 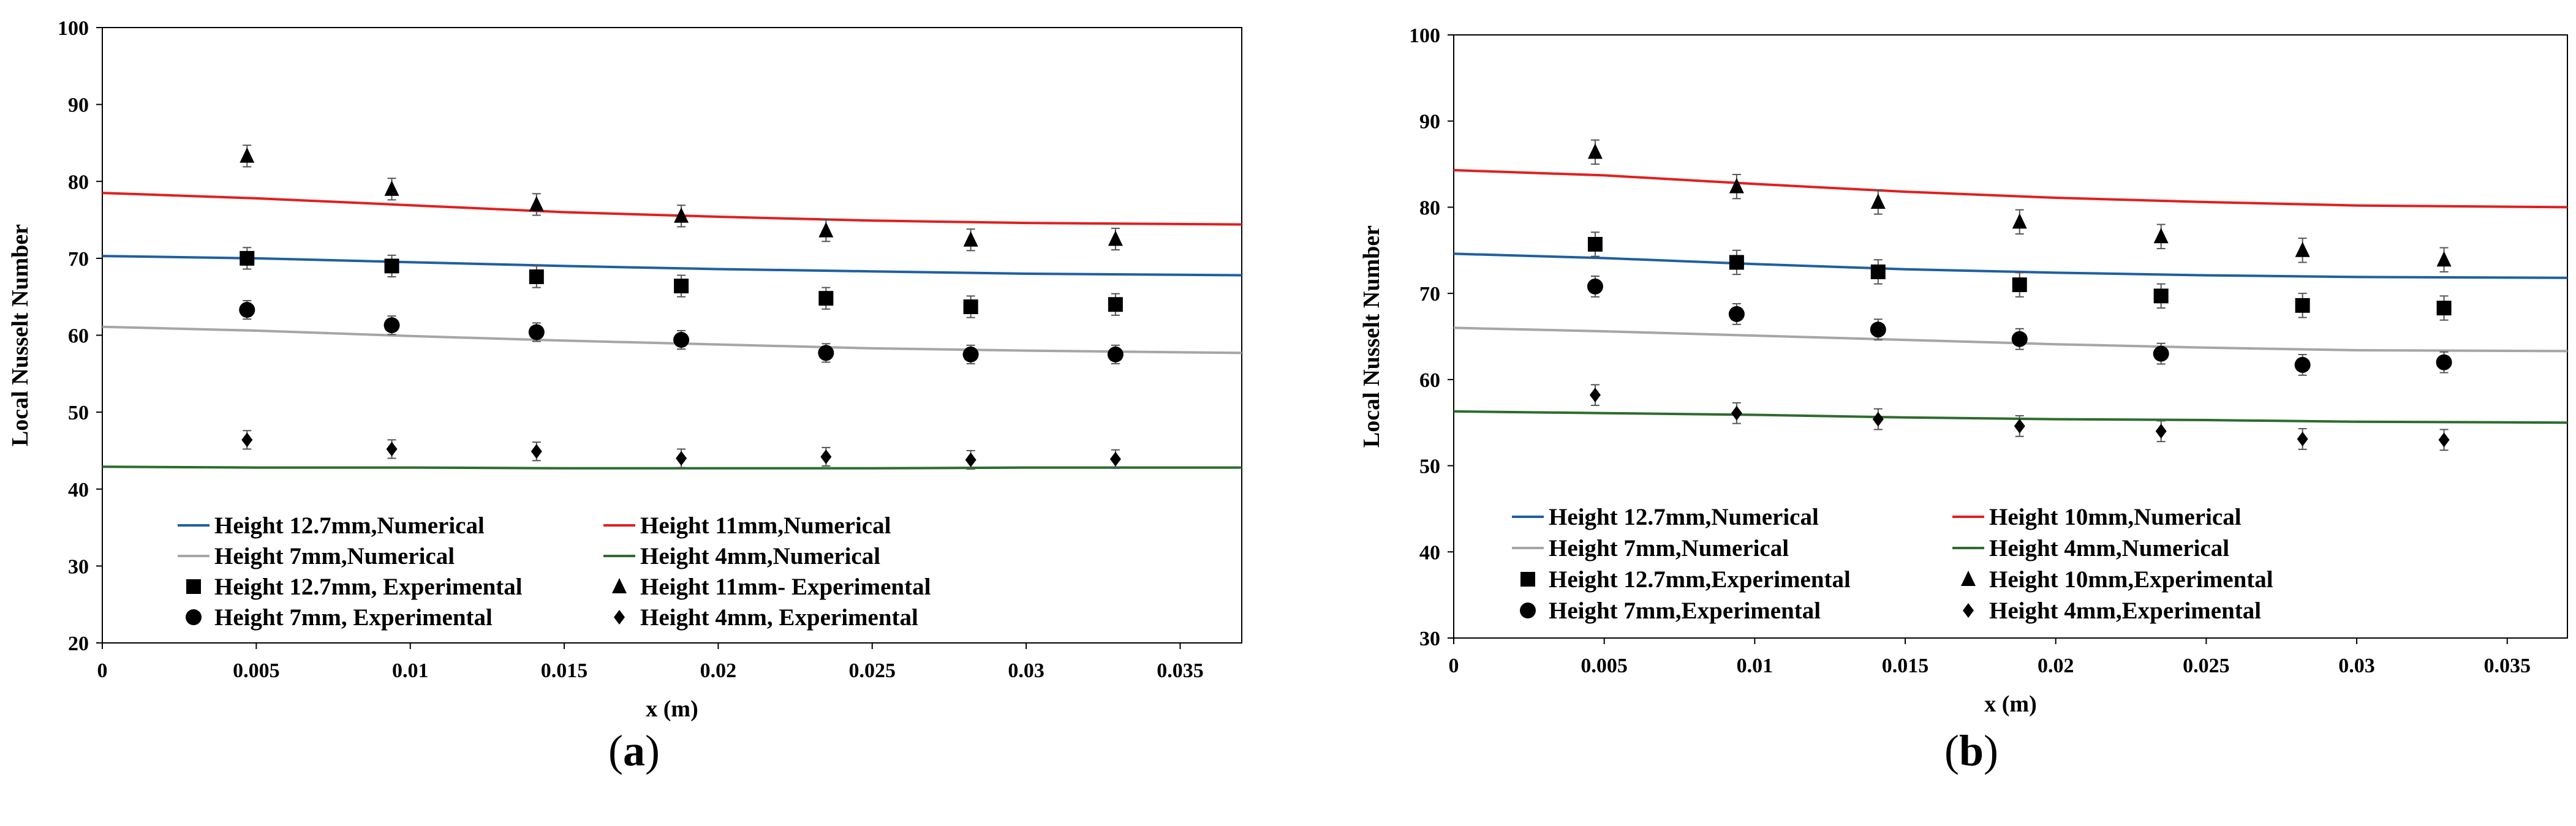 What do you see at coordinates (2125, 611) in the screenshot?
I see `legend-label: Height 4mm,Experimental` at bounding box center [2125, 611].